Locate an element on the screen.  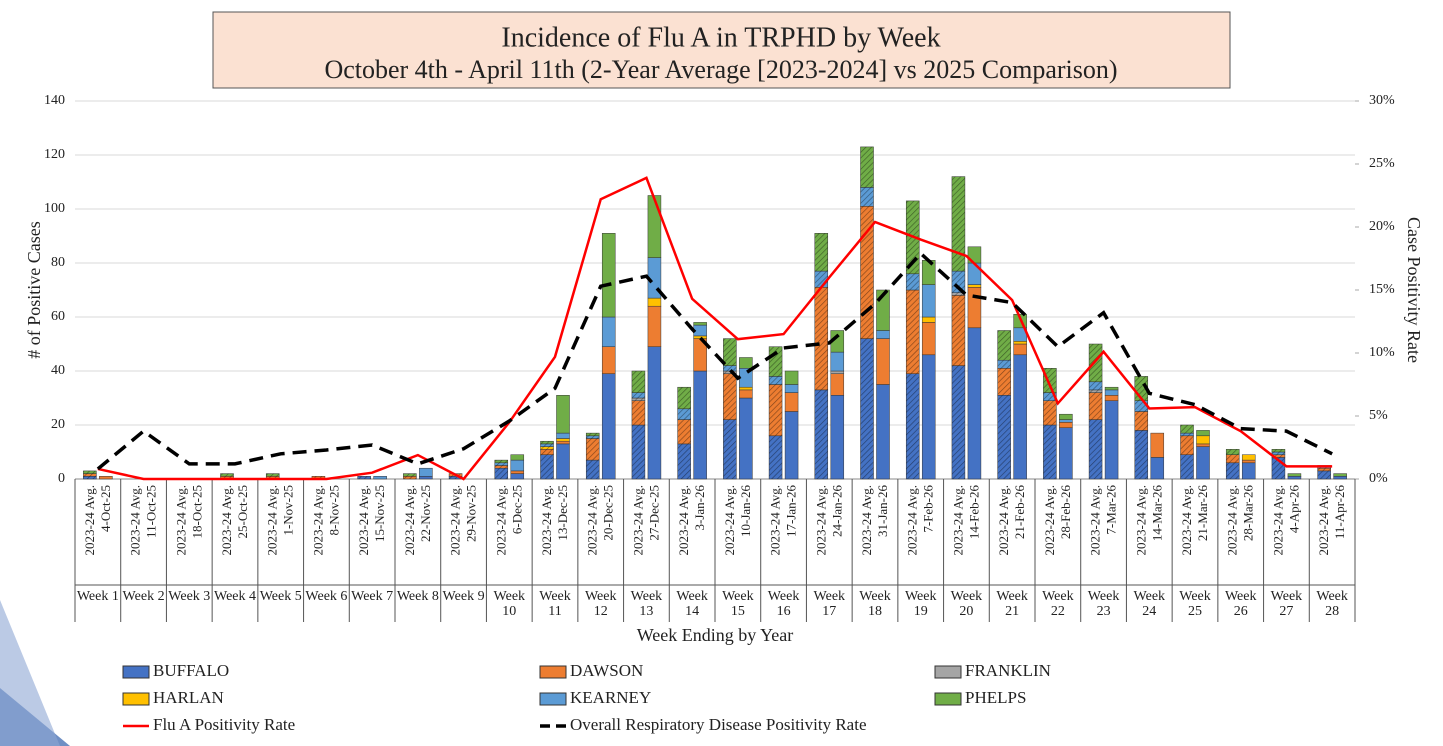
legend-label: HARLAN is located at coordinates (188, 697).